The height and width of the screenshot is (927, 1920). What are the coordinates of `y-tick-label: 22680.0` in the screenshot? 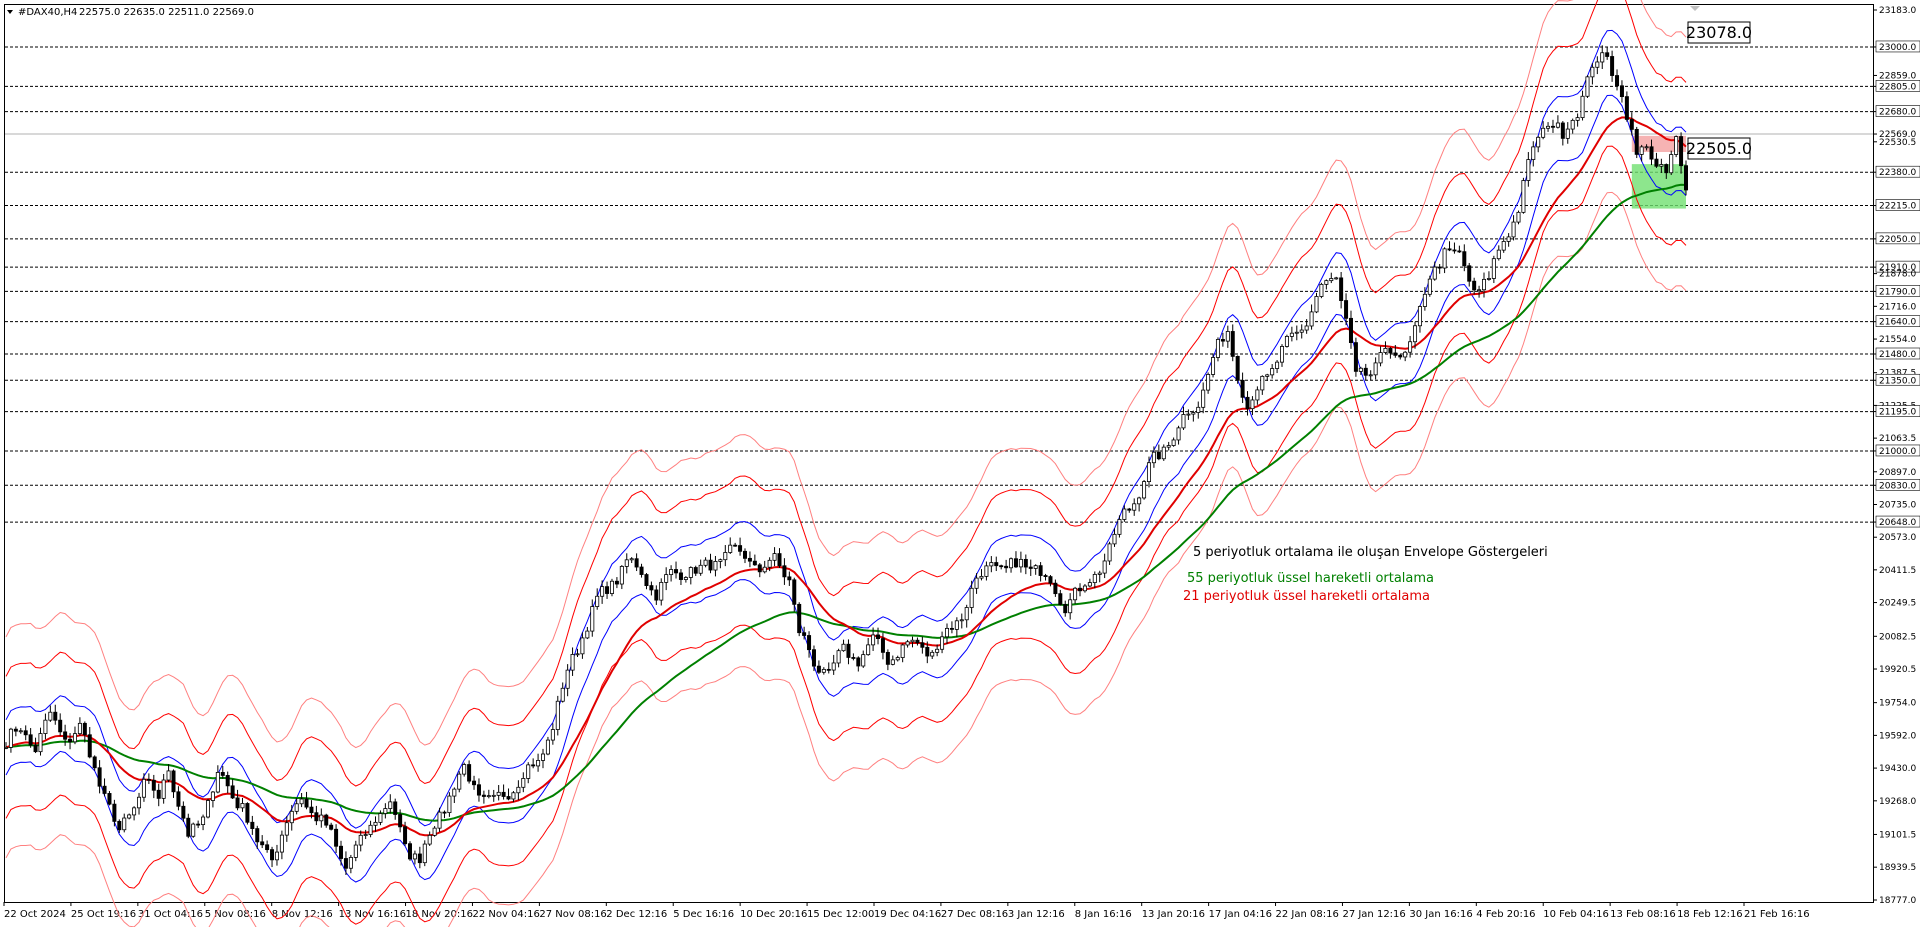 It's located at (1897, 113).